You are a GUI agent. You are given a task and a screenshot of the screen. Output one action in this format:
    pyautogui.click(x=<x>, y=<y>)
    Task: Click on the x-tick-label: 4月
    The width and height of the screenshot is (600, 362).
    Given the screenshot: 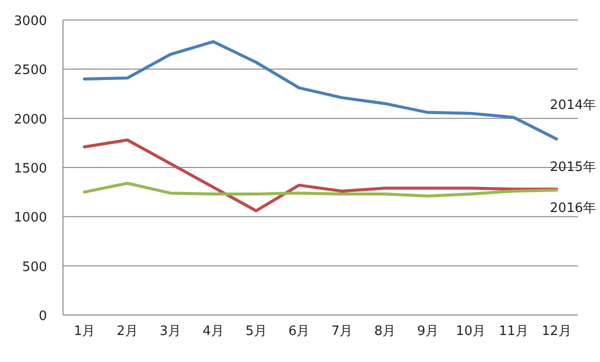 What is the action you would take?
    pyautogui.click(x=213, y=331)
    